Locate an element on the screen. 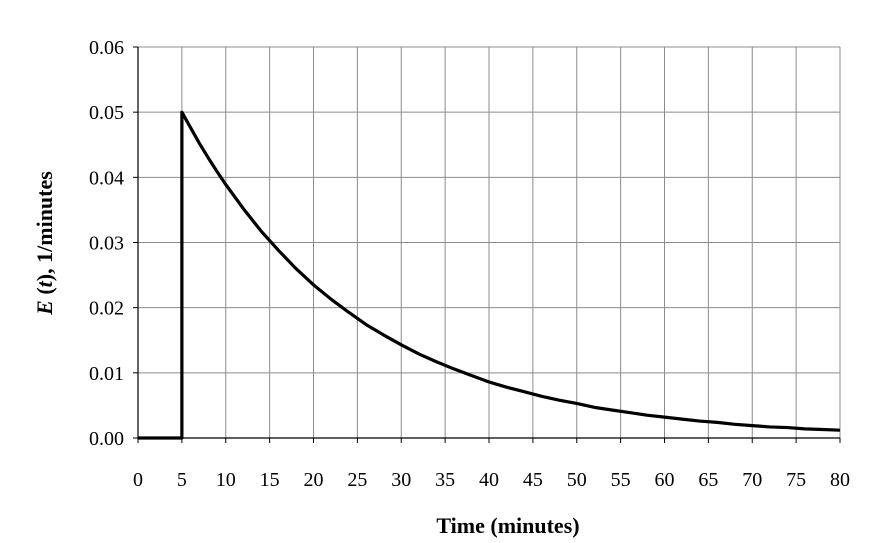 The image size is (878, 543). x-tick-label: 0 is located at coordinates (138, 480).